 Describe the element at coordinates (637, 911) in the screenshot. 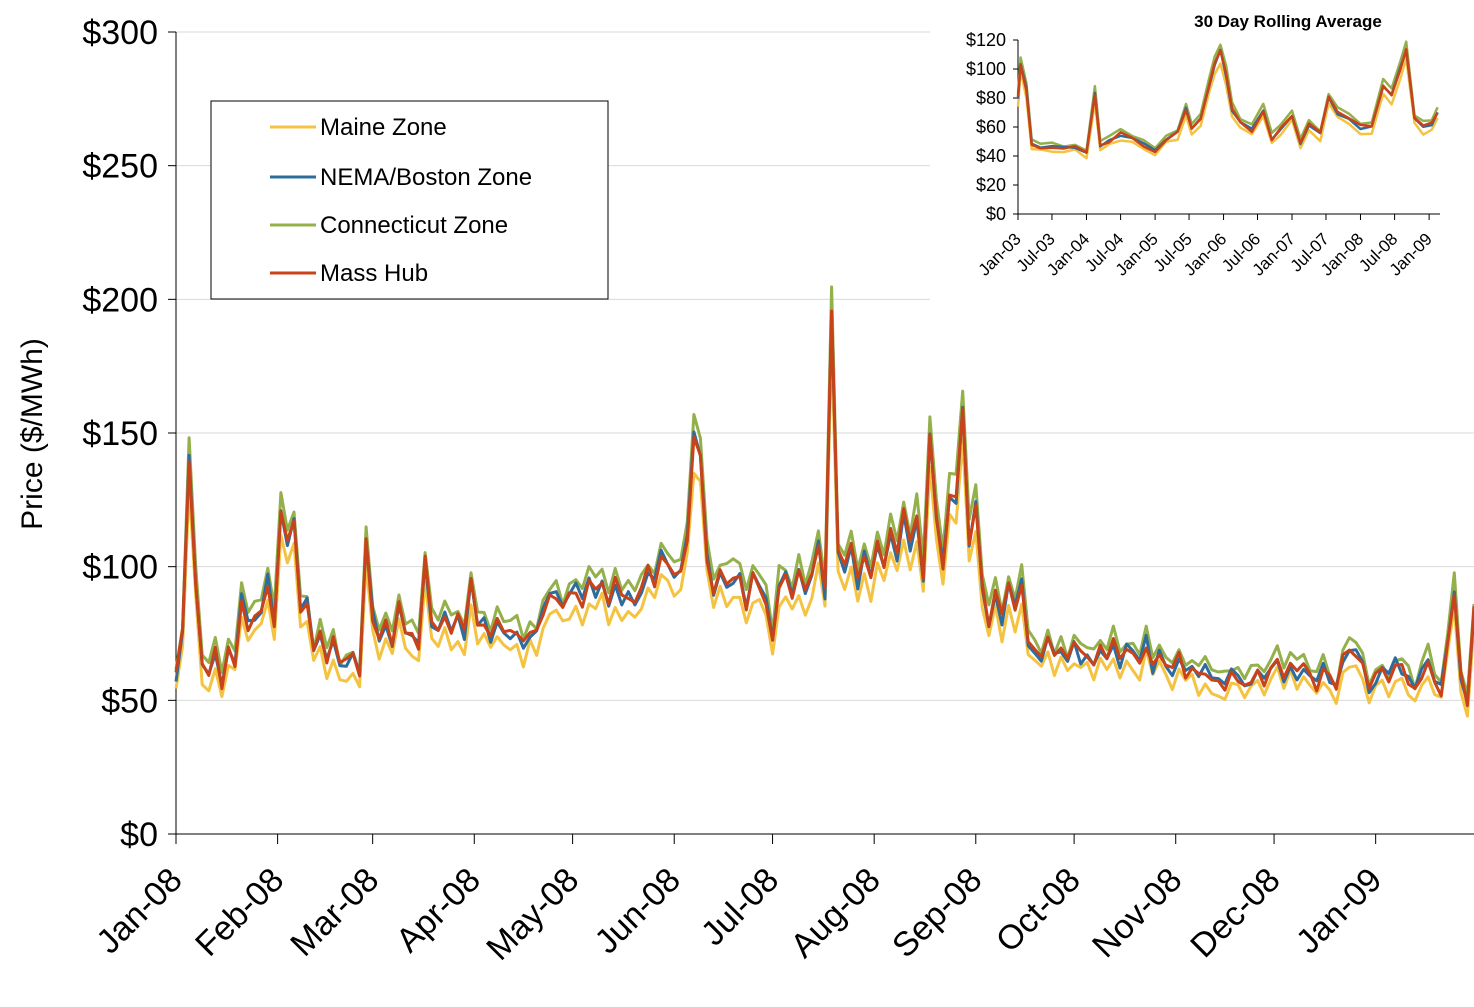

I see `main-x-tick-label: Jun-08` at that location.